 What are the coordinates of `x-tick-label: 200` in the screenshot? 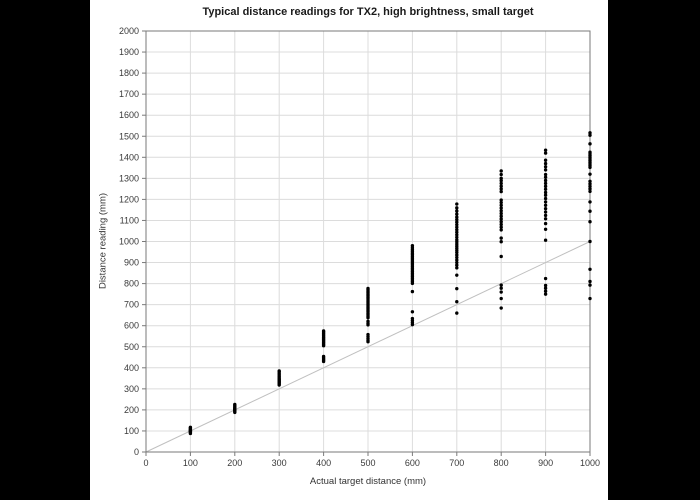 It's located at (234, 463).